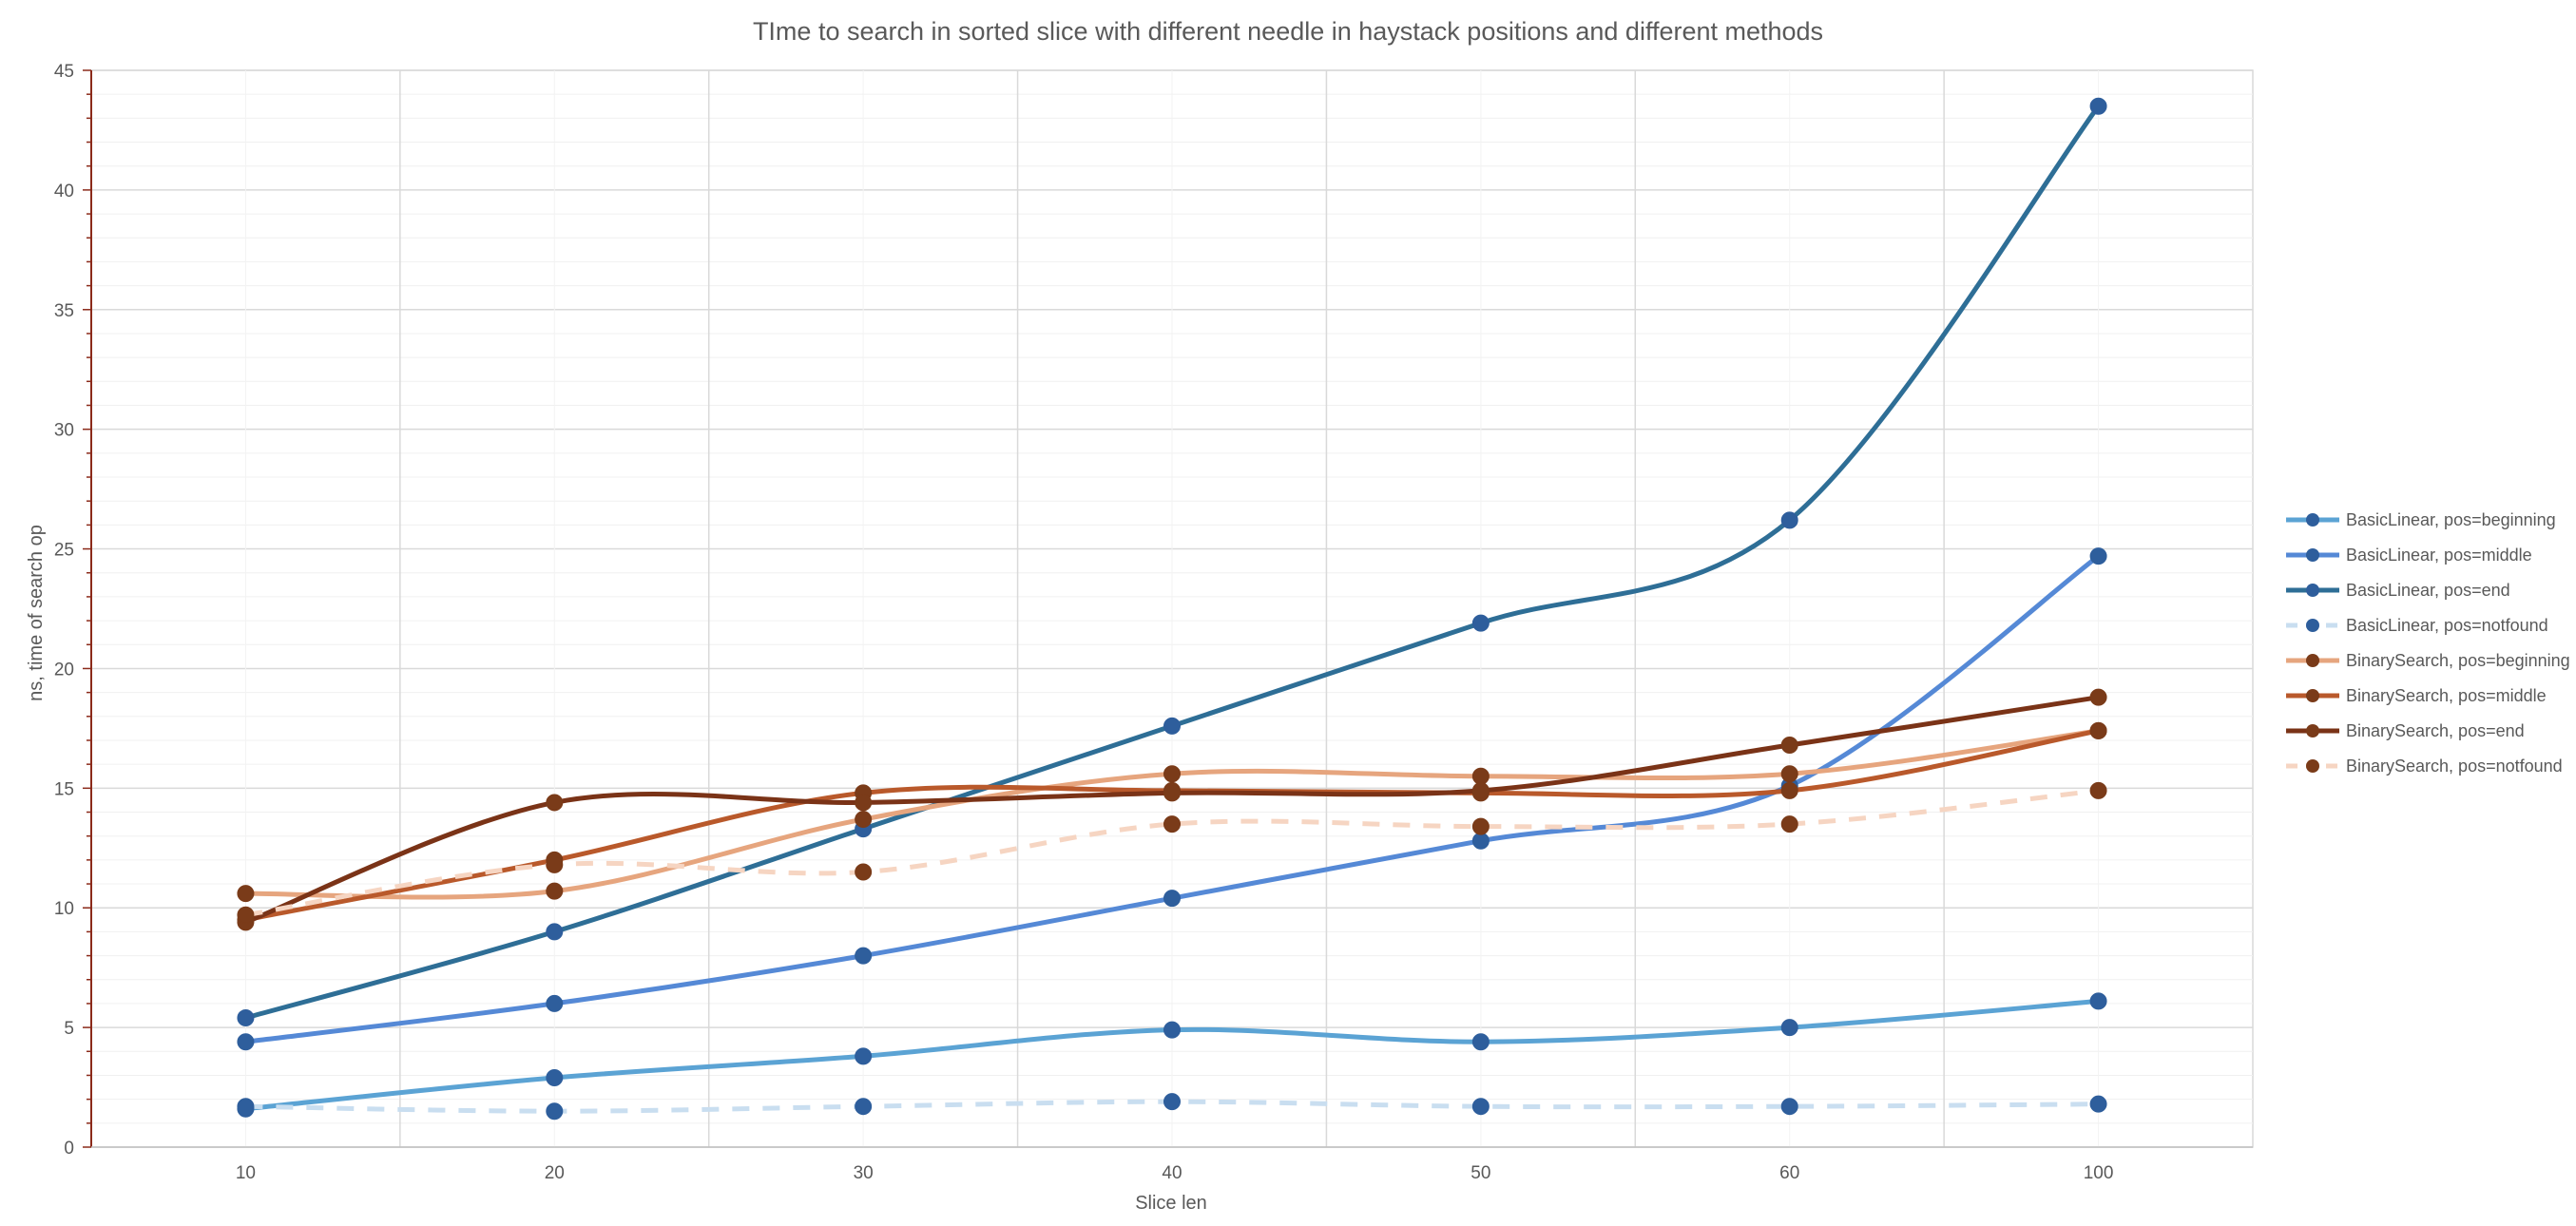 This screenshot has height=1226, width=2576. I want to click on legend-item: BinarySearch, pos=beginning, so click(2428, 661).